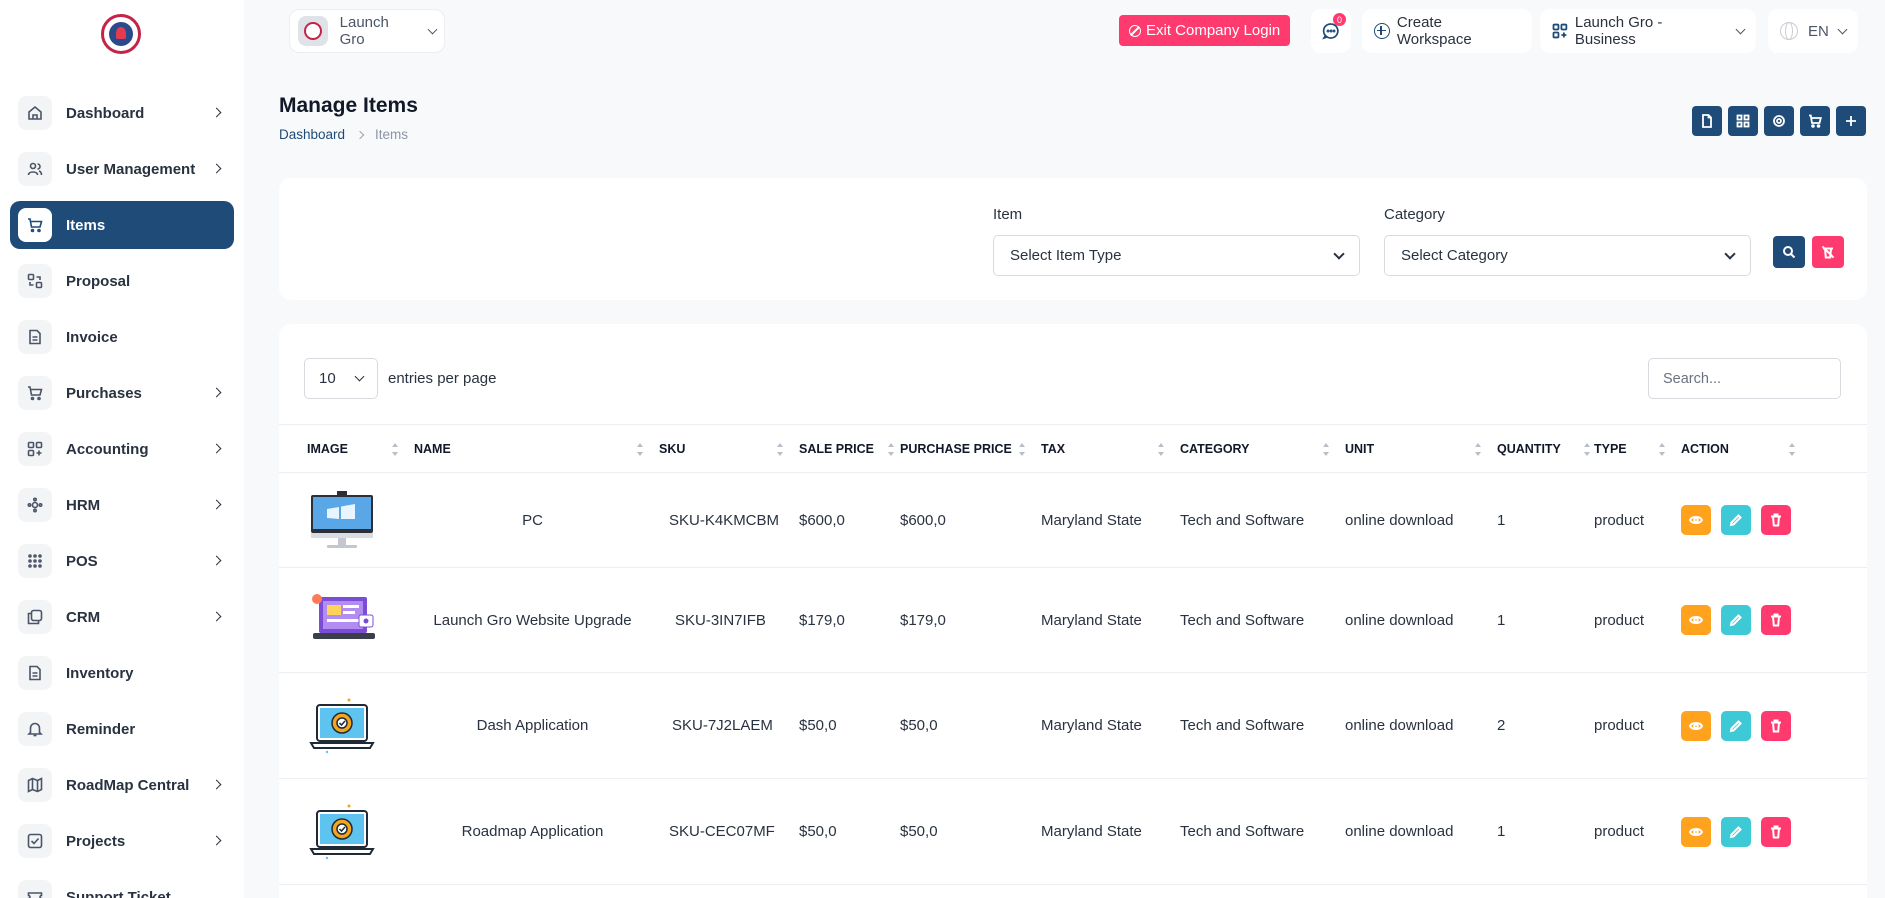 The height and width of the screenshot is (898, 1885). What do you see at coordinates (532, 725) in the screenshot?
I see `item-name: Dash Application` at bounding box center [532, 725].